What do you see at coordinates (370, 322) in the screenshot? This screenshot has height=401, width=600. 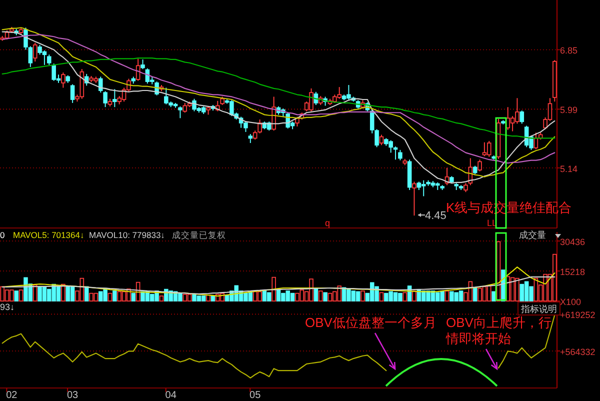 I see `annotation: OBV低位盘整一个多月` at bounding box center [370, 322].